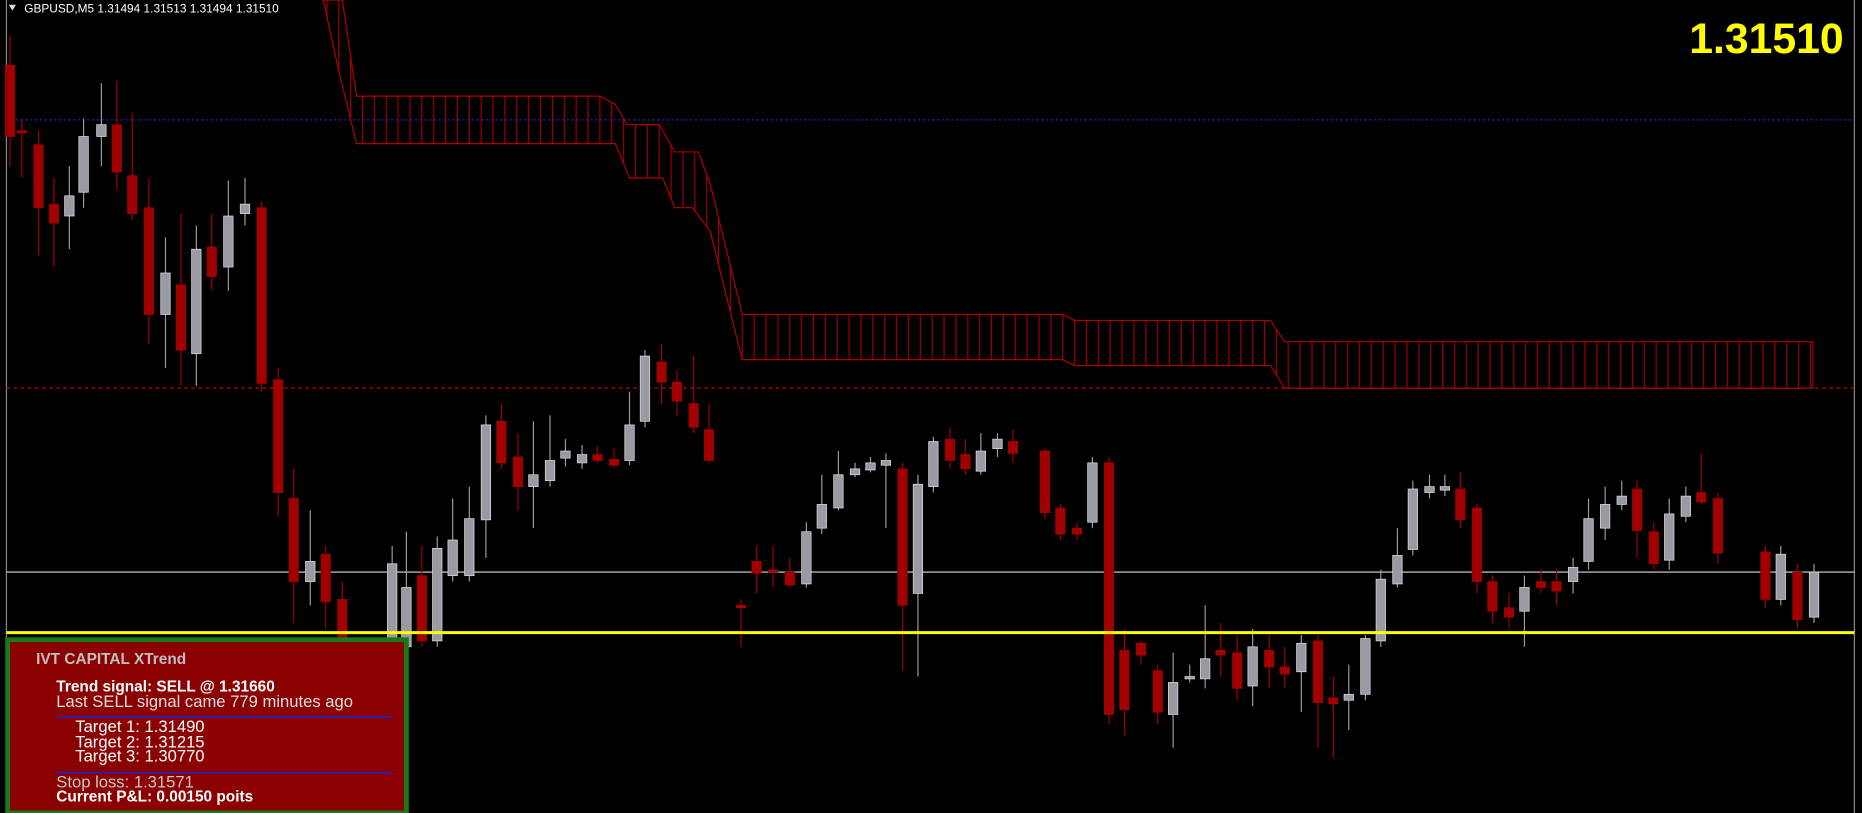 This screenshot has height=813, width=1862. Describe the element at coordinates (204, 701) in the screenshot. I see `signal-age: Last SELL signal came 779 minutes ago` at that location.